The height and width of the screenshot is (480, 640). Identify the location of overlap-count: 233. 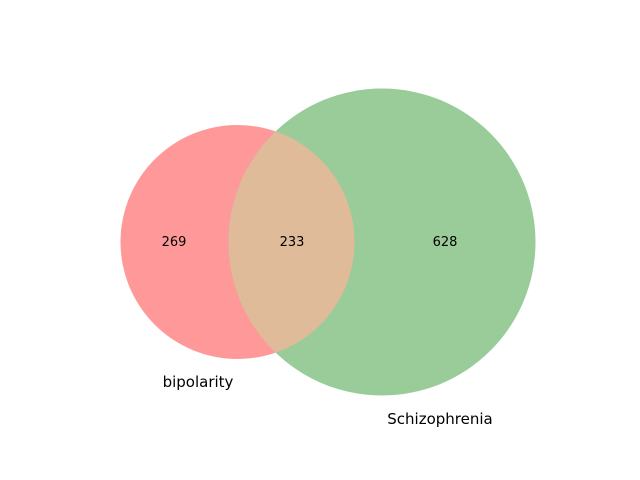
(292, 242).